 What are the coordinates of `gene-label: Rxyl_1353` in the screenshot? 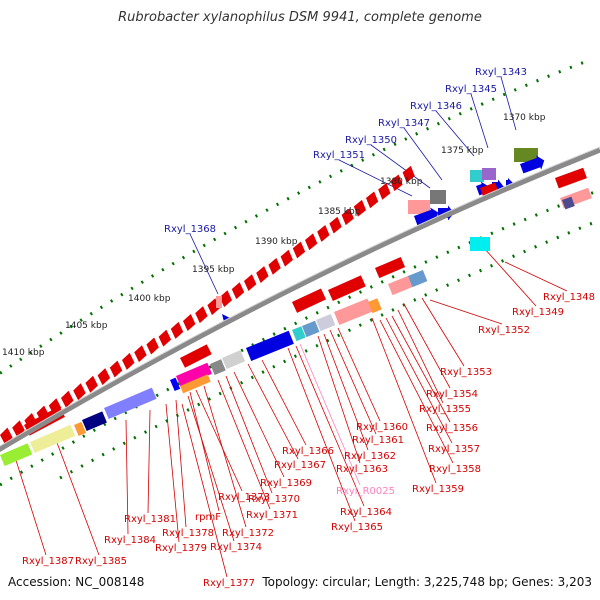 It's located at (466, 372).